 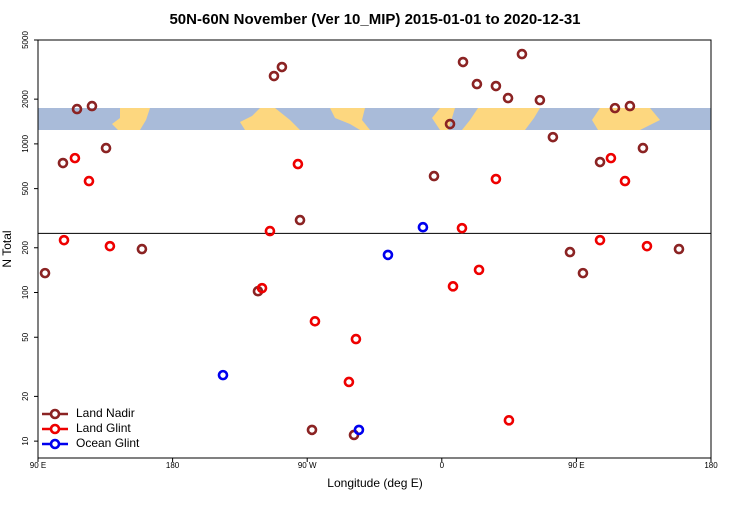 What do you see at coordinates (7, 248) in the screenshot?
I see `y-axis-title: N Total` at bounding box center [7, 248].